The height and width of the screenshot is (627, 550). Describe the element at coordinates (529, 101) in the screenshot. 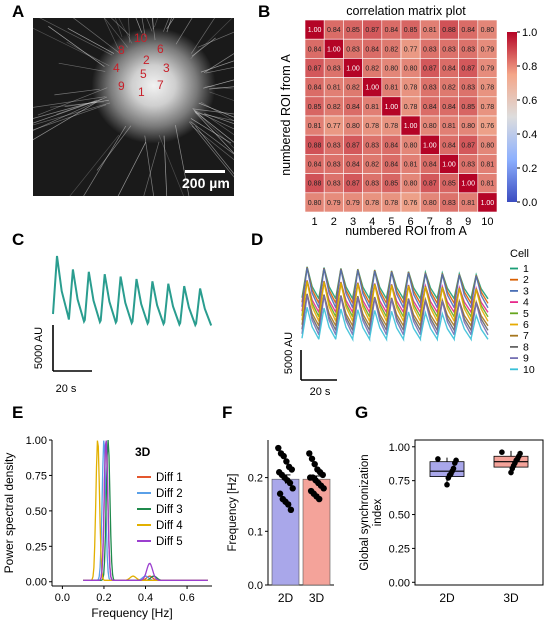

I see `colorbar-tick-label: 0.6` at that location.